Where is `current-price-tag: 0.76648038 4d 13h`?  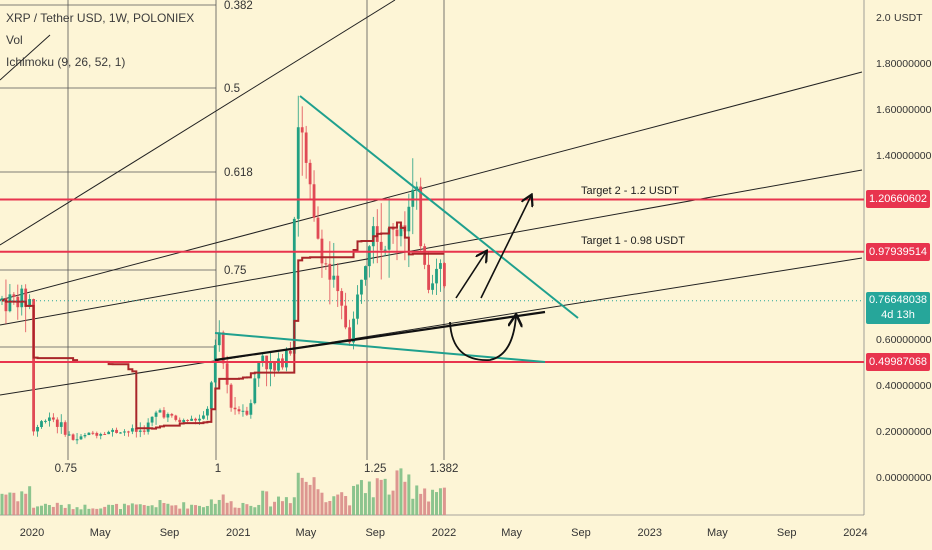
current-price-tag: 0.76648038 4d 13h is located at coordinates (898, 307).